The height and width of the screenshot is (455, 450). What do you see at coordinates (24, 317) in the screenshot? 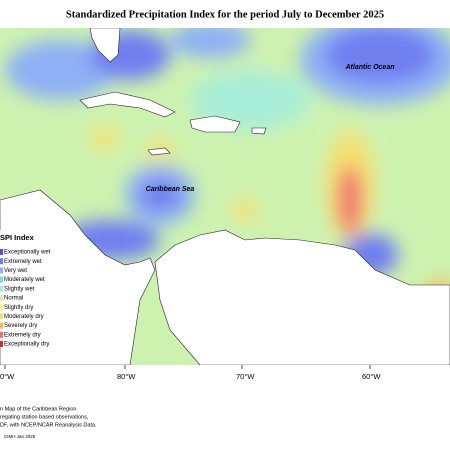
I see `legend-label: Moderately dry` at bounding box center [24, 317].